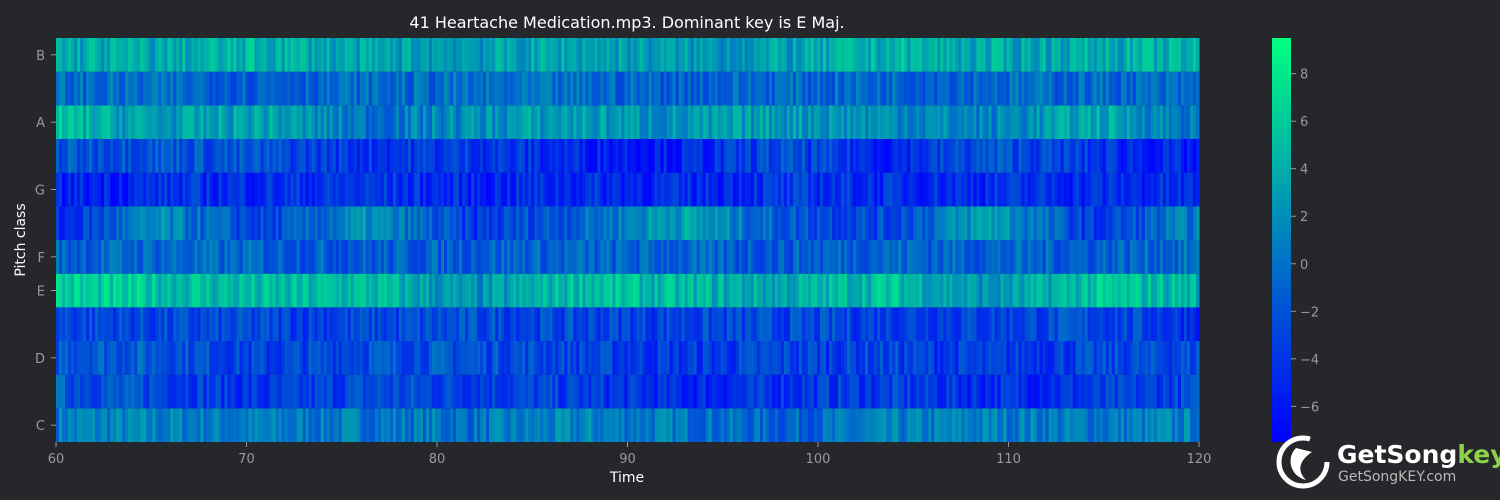 The image size is (1500, 500). I want to click on y-tick-label: E, so click(41, 292).